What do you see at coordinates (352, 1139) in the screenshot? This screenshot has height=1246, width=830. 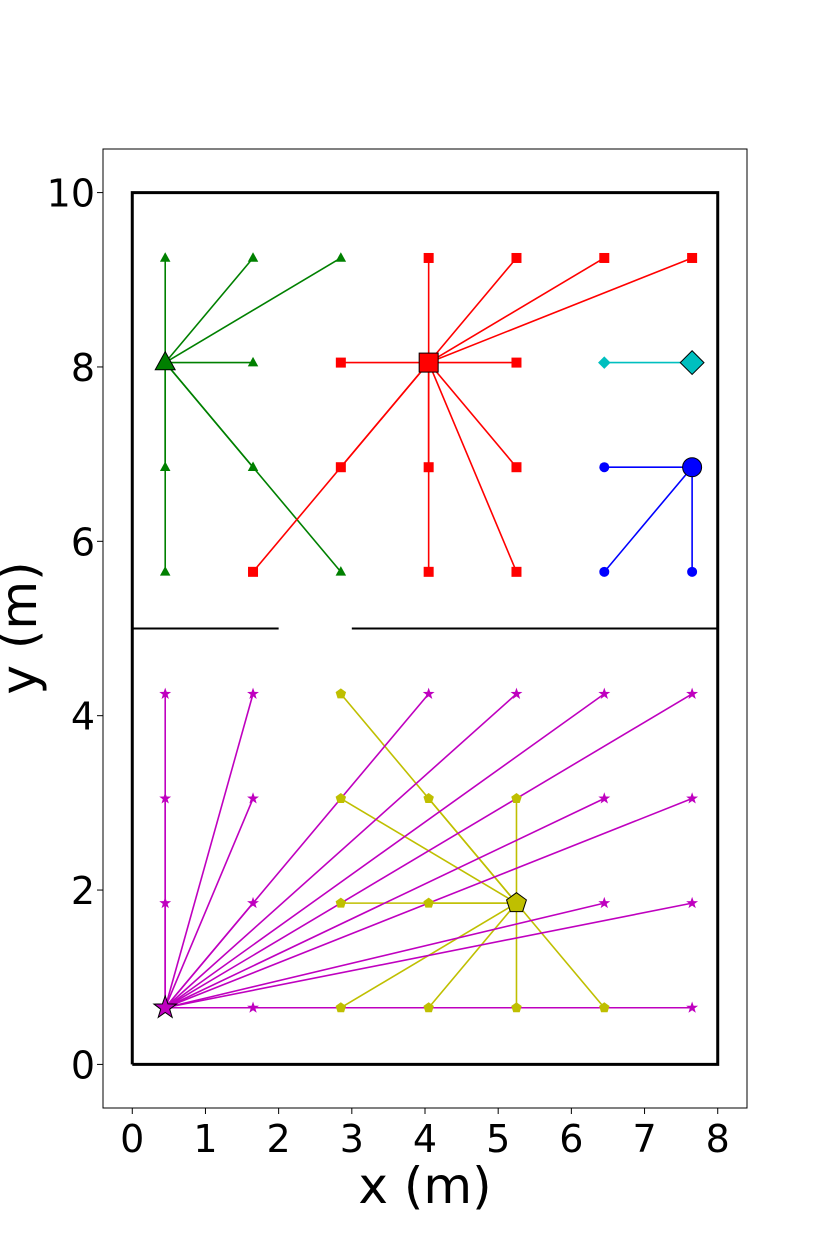 I see `x-tick-label-3: 3` at bounding box center [352, 1139].